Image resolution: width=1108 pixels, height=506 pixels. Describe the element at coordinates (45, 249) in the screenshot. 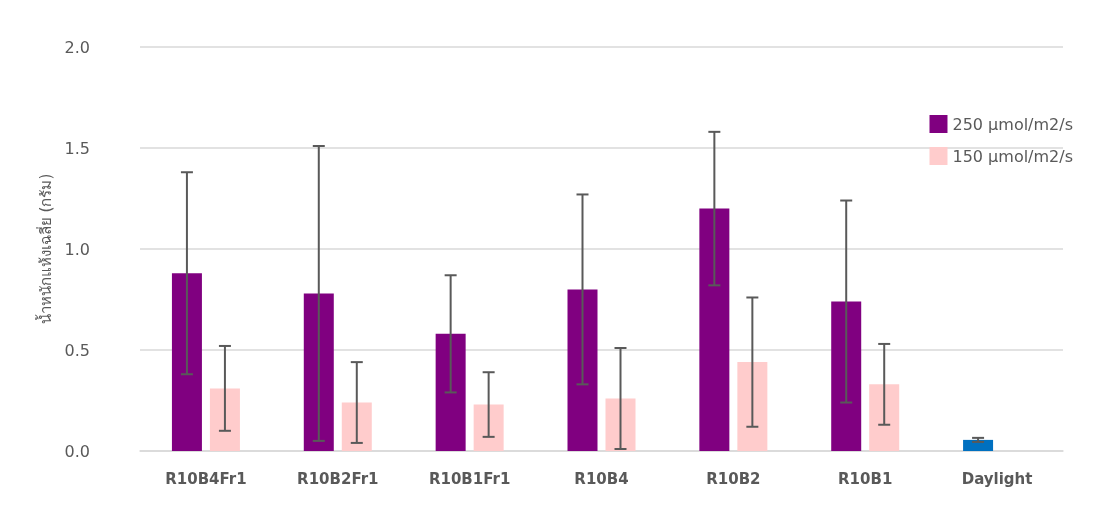

I see `y-axis-title: น้ำหนักแห้งเฉลี่ย (กรัม)` at that location.